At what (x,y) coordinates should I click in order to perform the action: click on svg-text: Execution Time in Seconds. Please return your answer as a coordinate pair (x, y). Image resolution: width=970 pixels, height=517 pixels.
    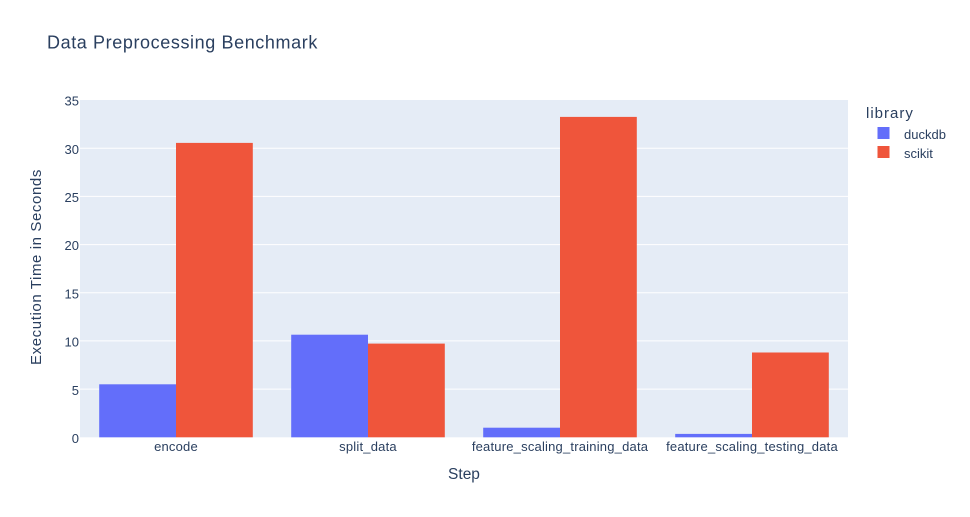
    Looking at the image, I should click on (36, 267).